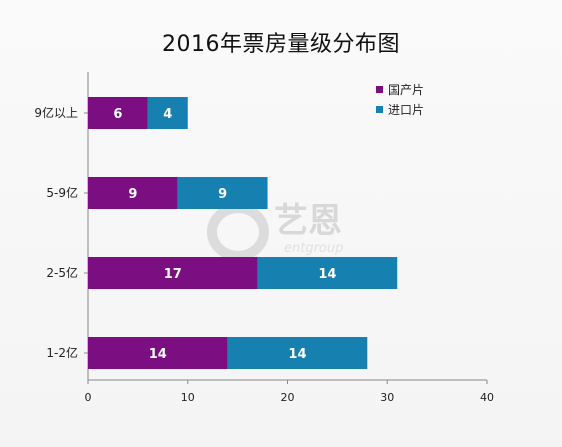 This screenshot has height=447, width=562. Describe the element at coordinates (313, 248) in the screenshot. I see `watermark-subtext: entgroup` at that location.